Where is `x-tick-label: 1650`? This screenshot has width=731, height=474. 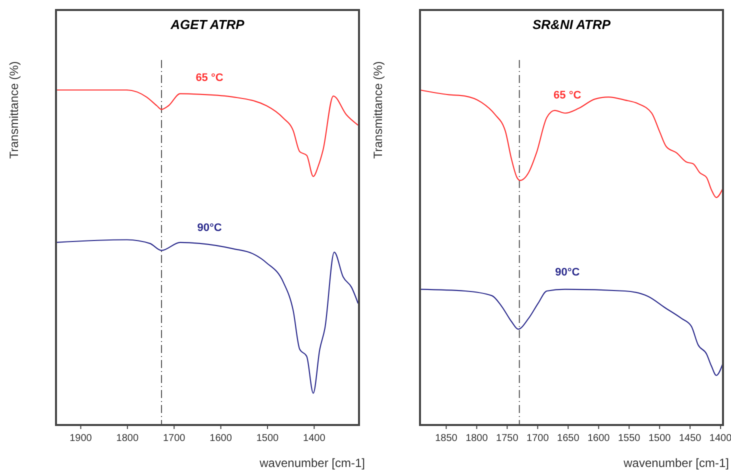 x-tick-label: 1650 is located at coordinates (568, 438).